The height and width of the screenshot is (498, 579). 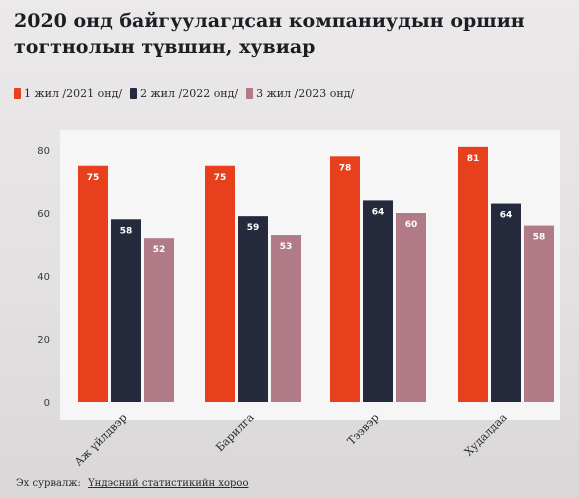 I want to click on legend-item-1: 1 жил /2021 онд/, so click(x=68, y=93).